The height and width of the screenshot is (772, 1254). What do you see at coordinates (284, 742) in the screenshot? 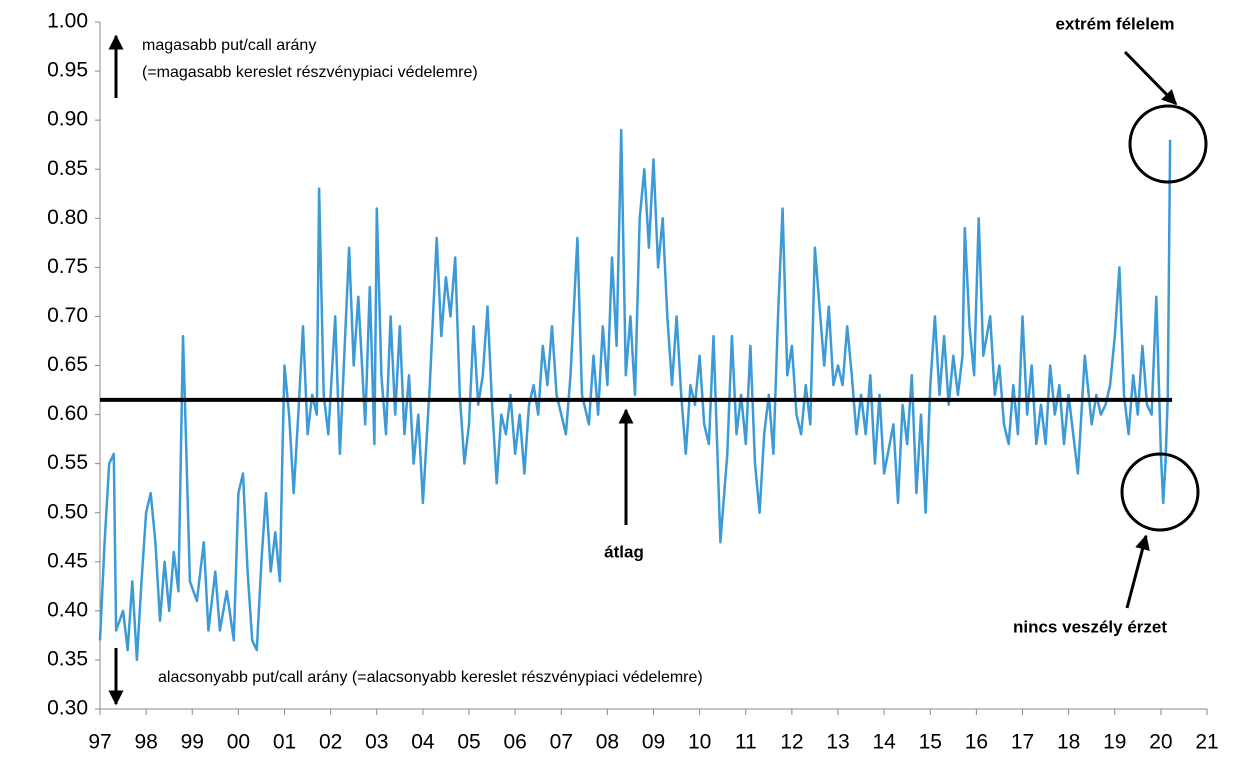
I see `x-tick-label: 01` at bounding box center [284, 742].